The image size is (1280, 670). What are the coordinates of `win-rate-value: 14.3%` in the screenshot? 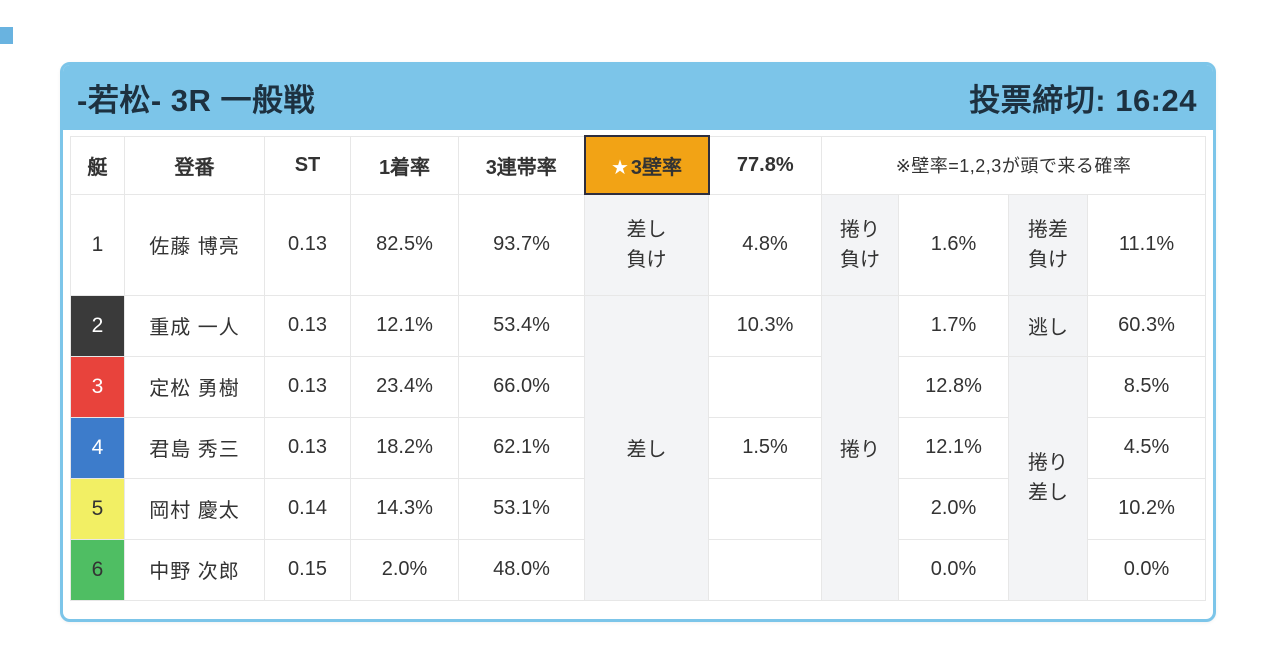 It's located at (404, 508).